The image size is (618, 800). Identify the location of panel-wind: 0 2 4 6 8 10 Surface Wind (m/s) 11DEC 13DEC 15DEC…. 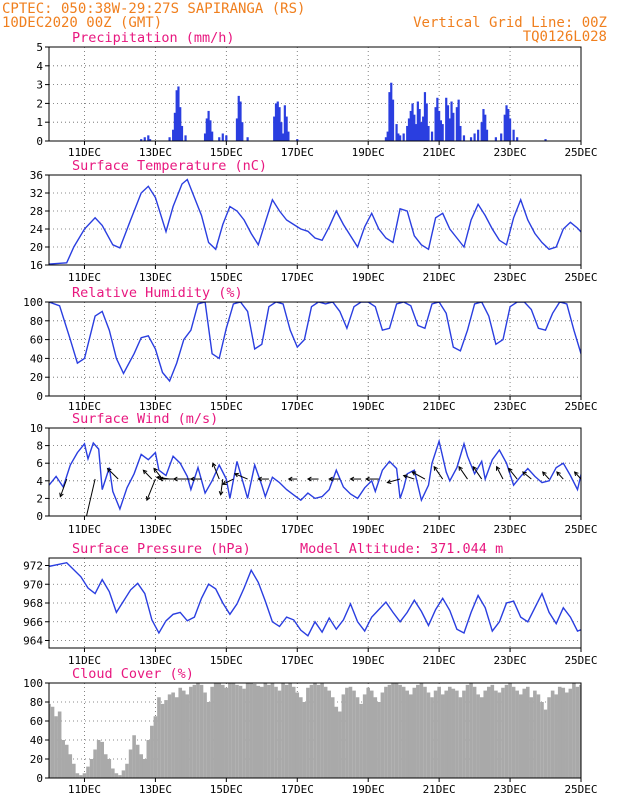
(314, 473).